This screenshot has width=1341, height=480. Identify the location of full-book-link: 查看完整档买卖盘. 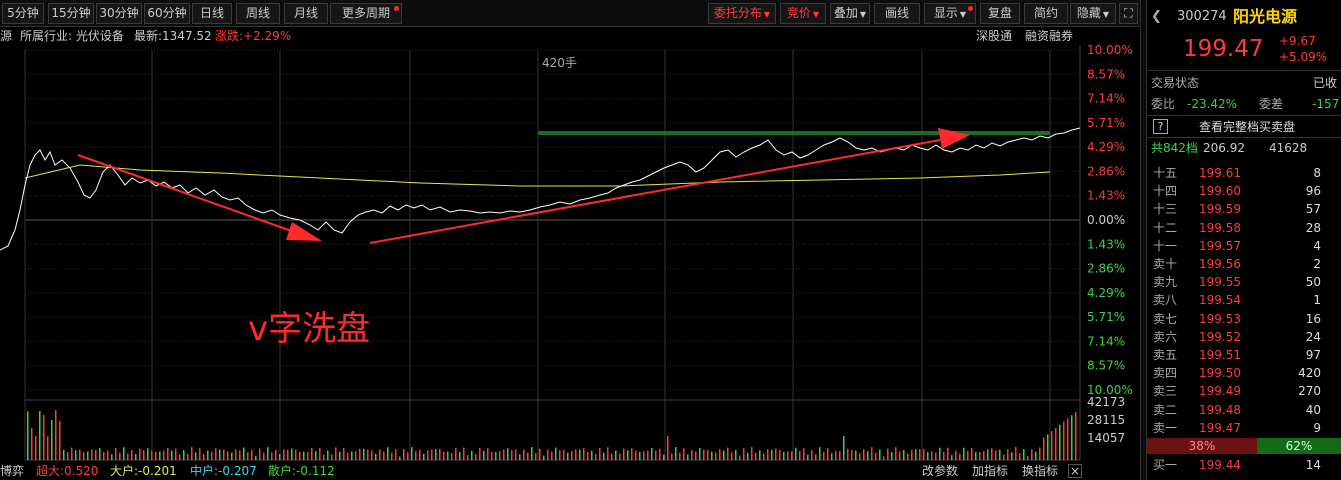
(1247, 127).